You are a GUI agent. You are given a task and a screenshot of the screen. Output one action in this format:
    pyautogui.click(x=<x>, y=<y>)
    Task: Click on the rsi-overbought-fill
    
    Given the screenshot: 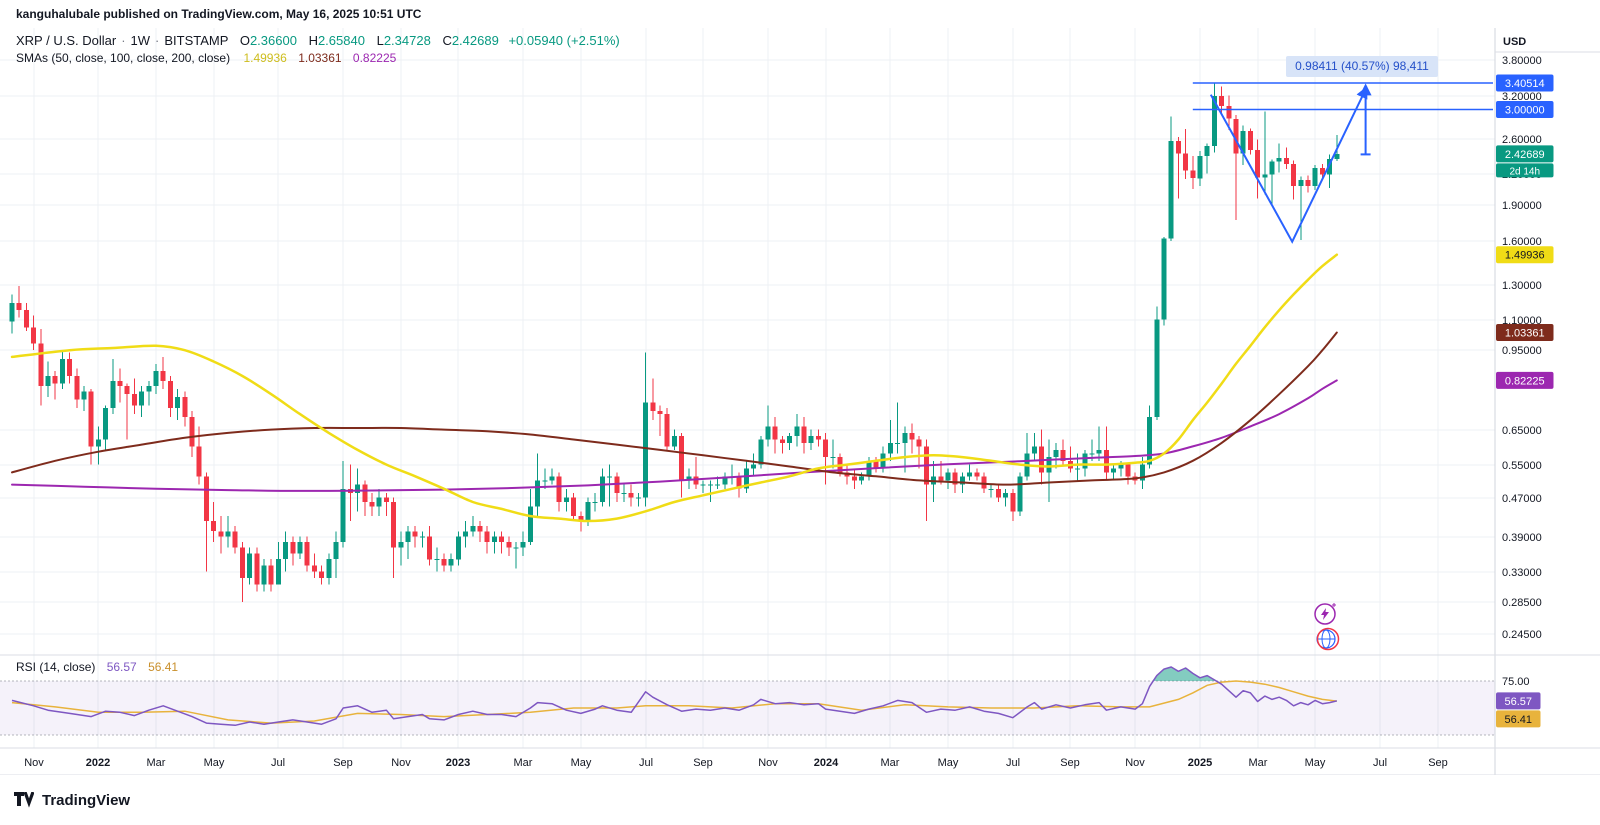 What is the action you would take?
    pyautogui.click(x=1185, y=674)
    